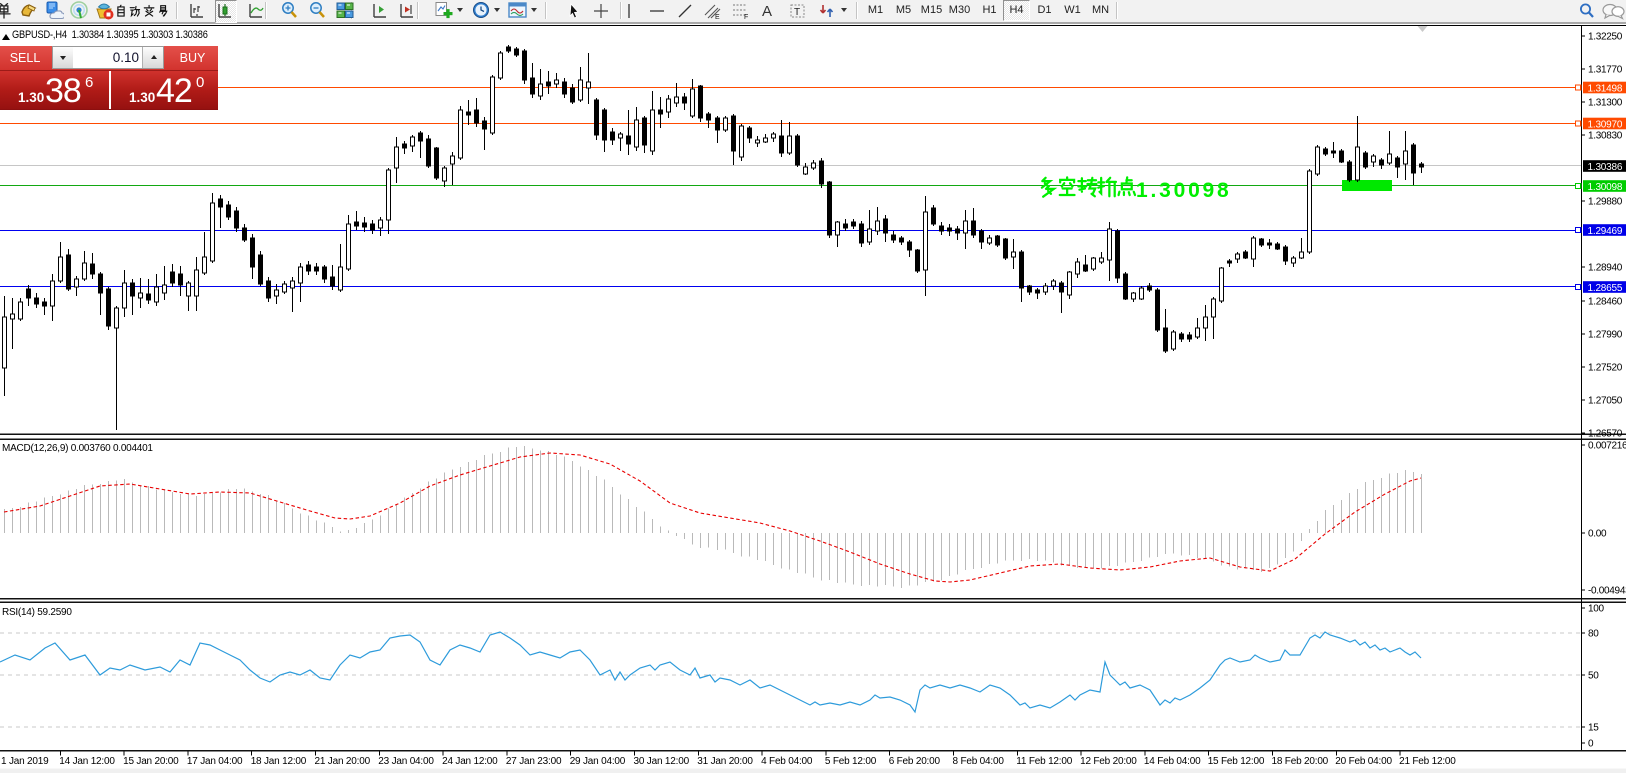 Image resolution: width=1626 pixels, height=773 pixels. Describe the element at coordinates (1605, 88) in the screenshot. I see `svg-text: 1.31498` at that location.